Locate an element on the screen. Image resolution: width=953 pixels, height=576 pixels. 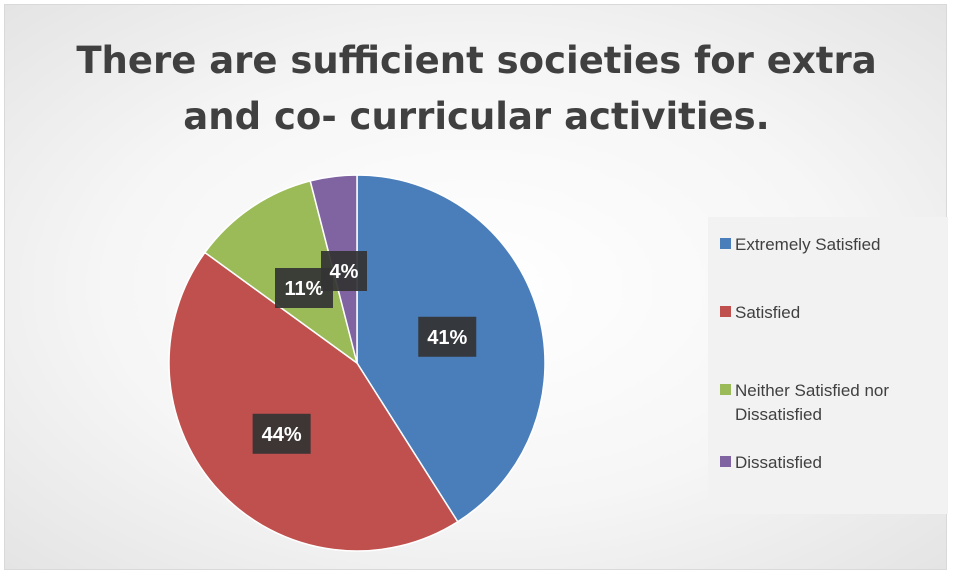
legend-swatch-satisfied is located at coordinates (725, 311).